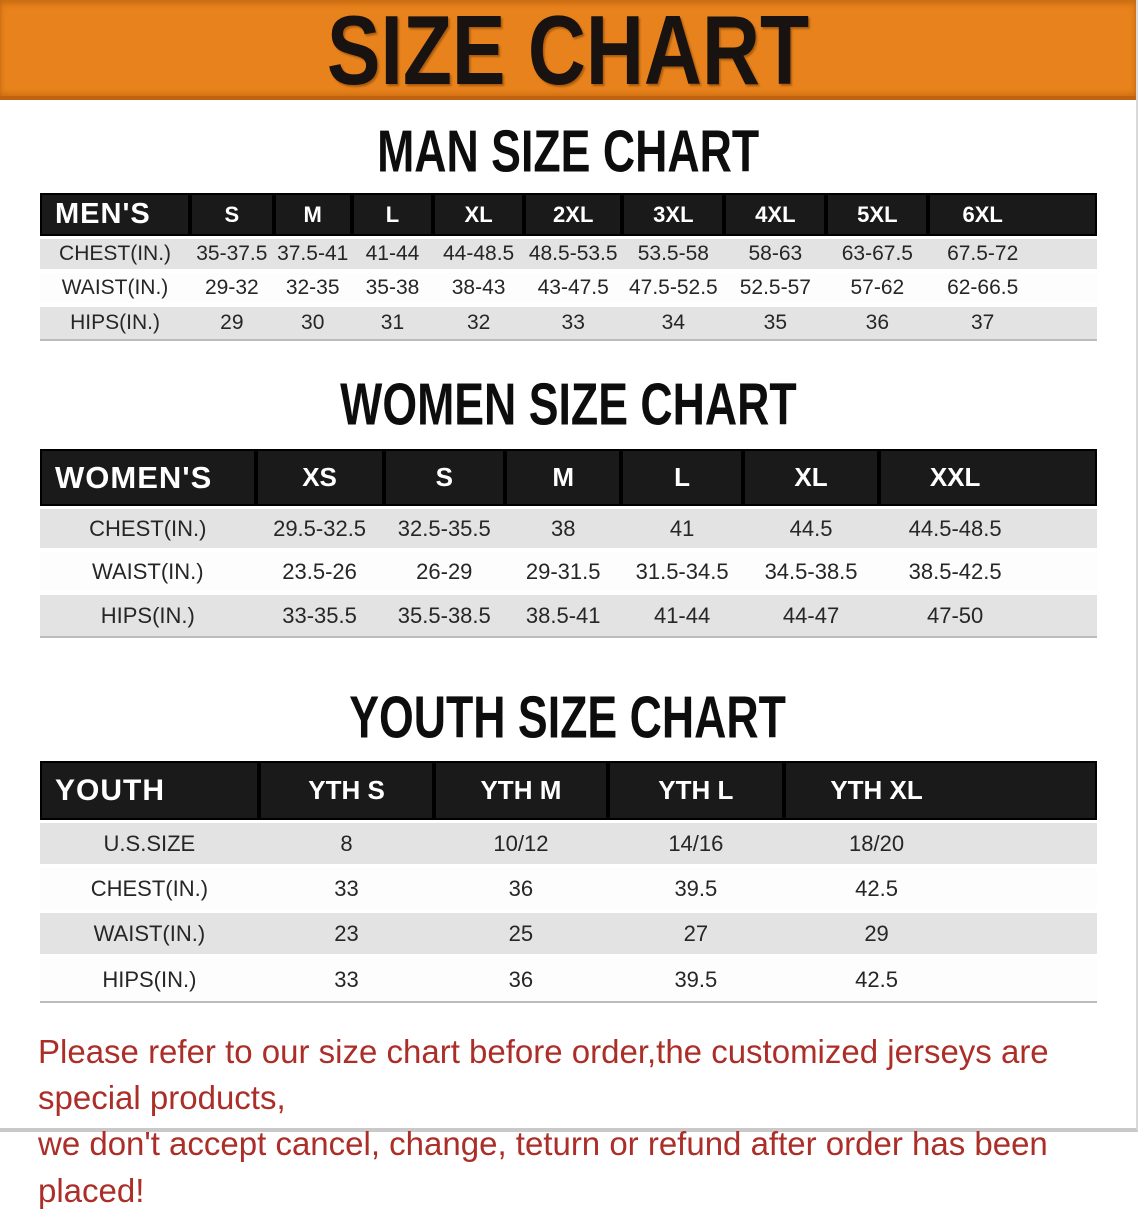 The width and height of the screenshot is (1138, 1214). I want to click on table-header-row: WOMEN'S XS S M L XL XXL, so click(568, 479).